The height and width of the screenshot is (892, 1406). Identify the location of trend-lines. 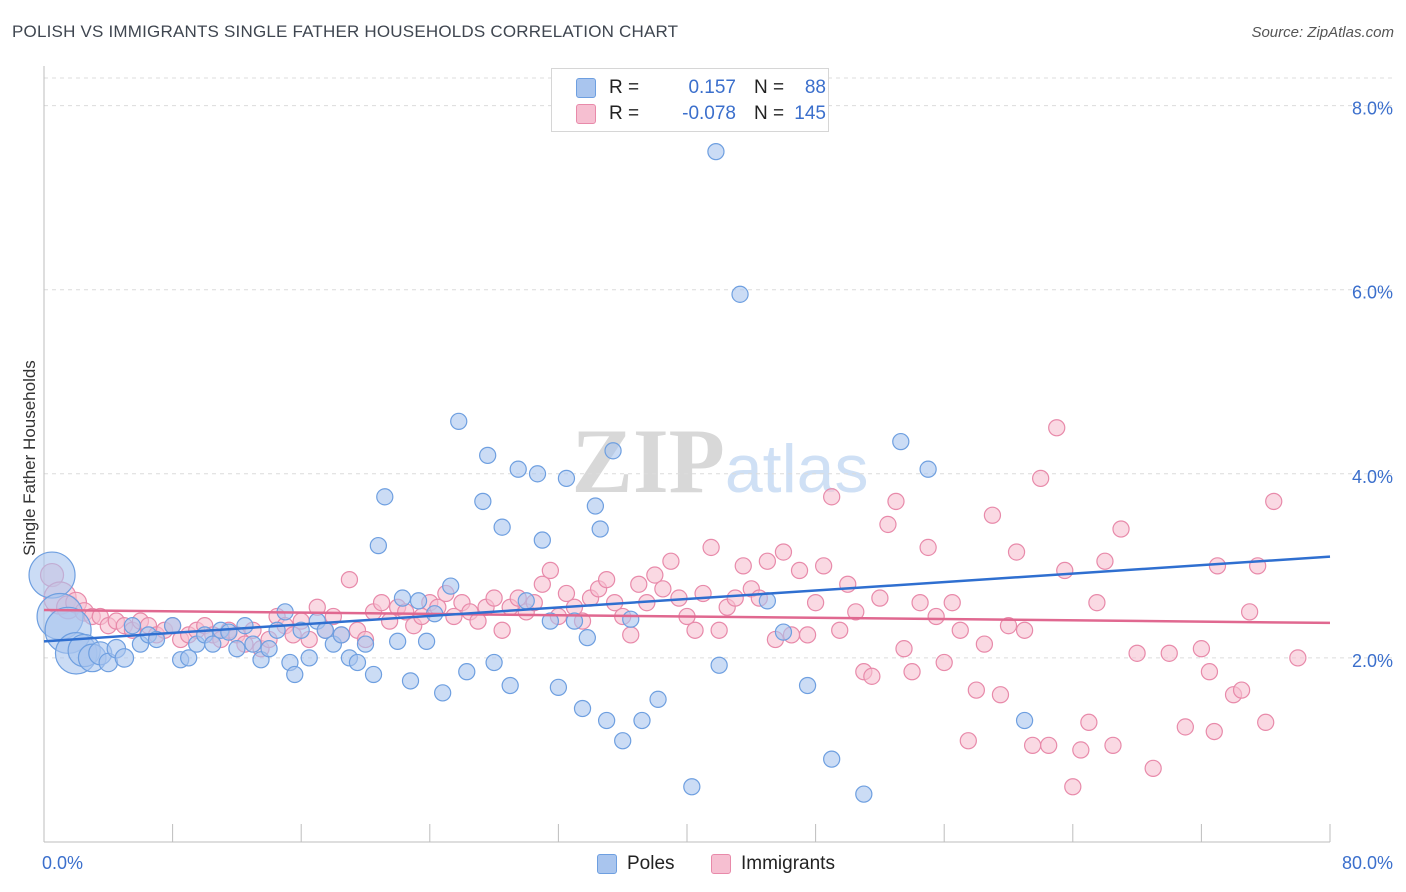
(687, 599).